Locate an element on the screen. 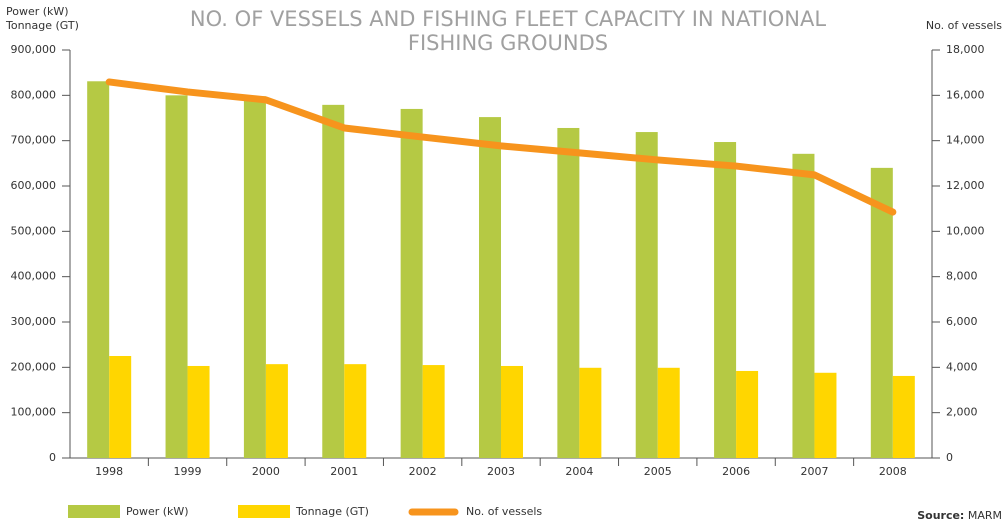 The image size is (1008, 526). y-tick-label: 200,000 is located at coordinates (34, 366).